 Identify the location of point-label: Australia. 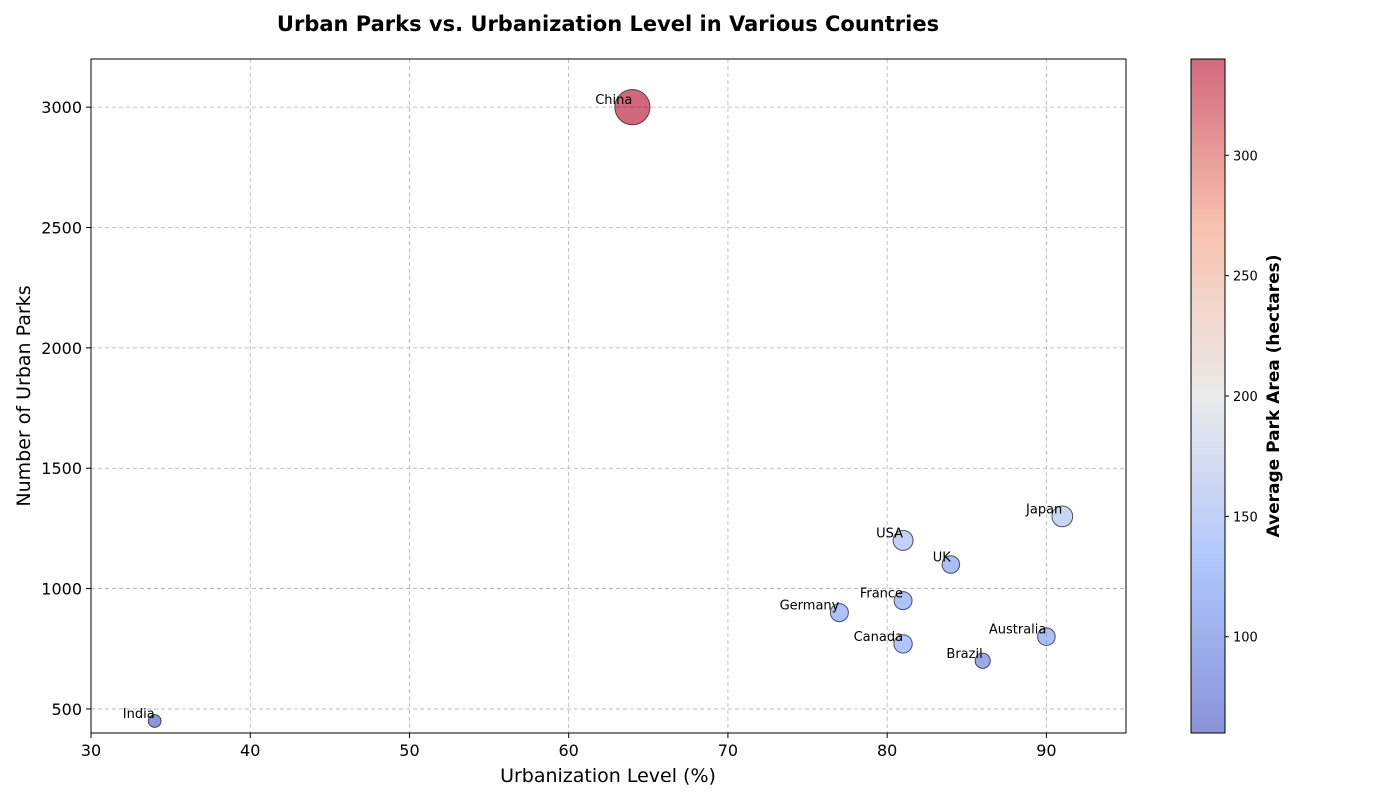
(1018, 630).